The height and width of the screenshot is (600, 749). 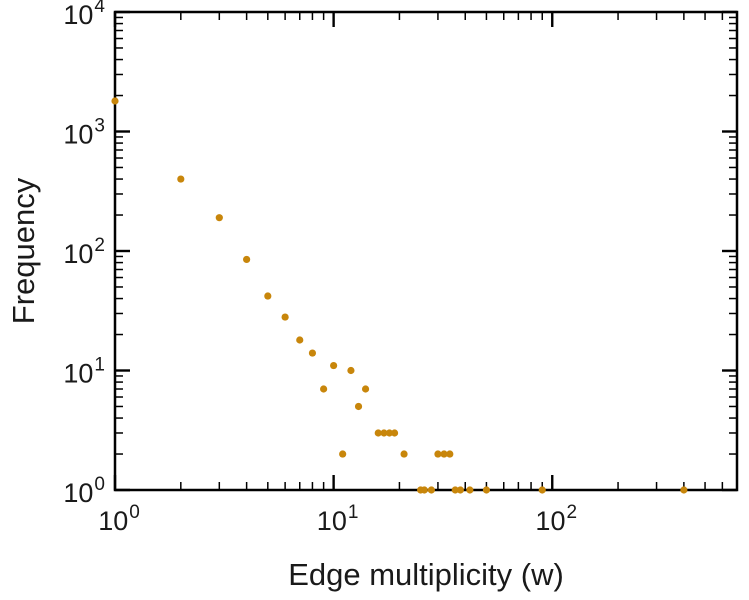 What do you see at coordinates (99, 126) in the screenshot?
I see `tick-label-exponent: 3` at bounding box center [99, 126].